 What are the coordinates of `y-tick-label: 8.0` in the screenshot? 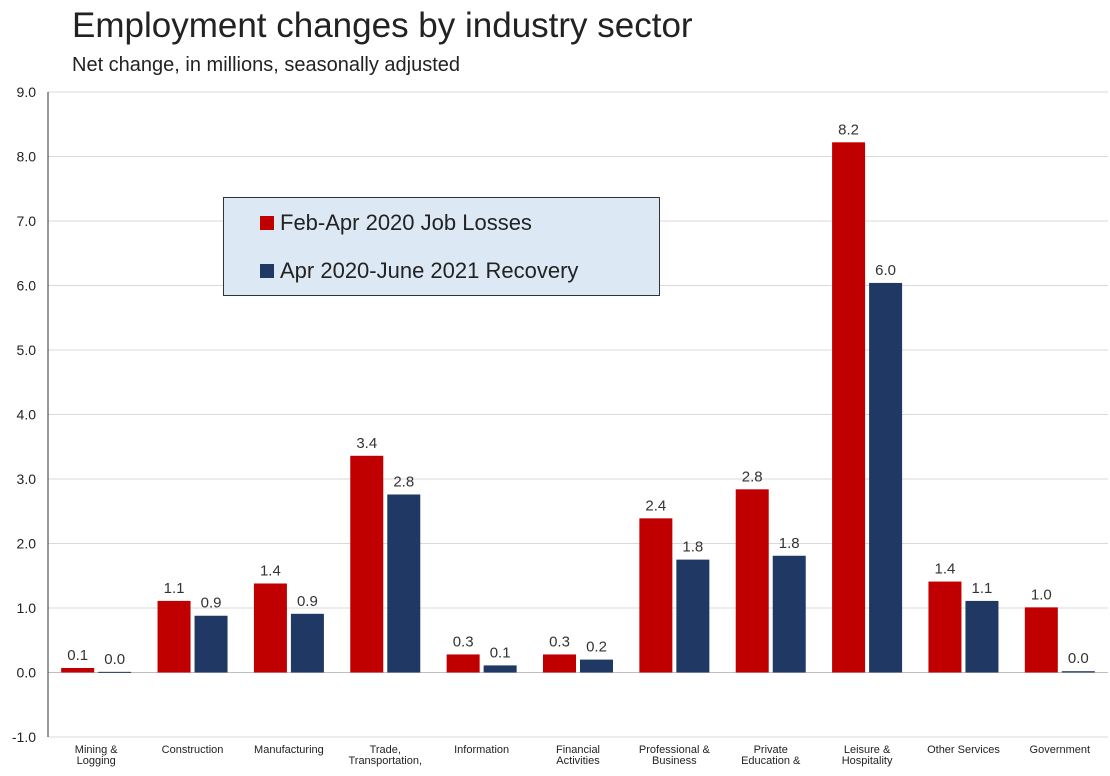 It's located at (27, 157).